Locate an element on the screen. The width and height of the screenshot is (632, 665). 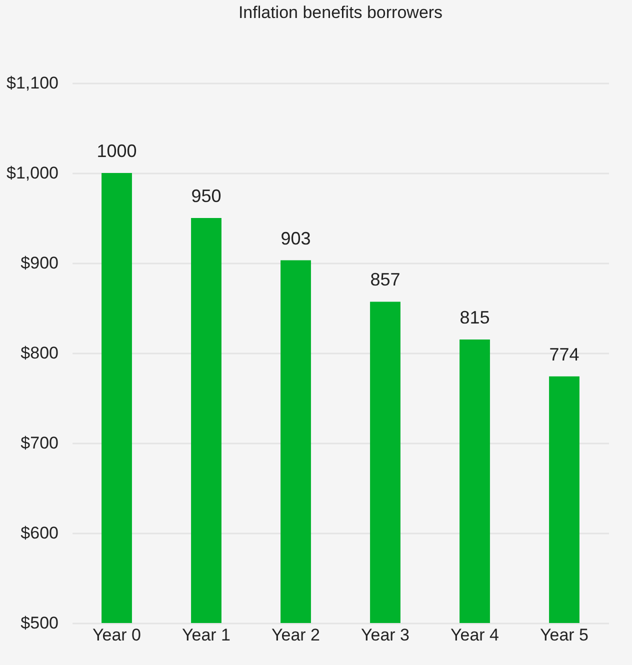
data-label: 815 is located at coordinates (475, 318).